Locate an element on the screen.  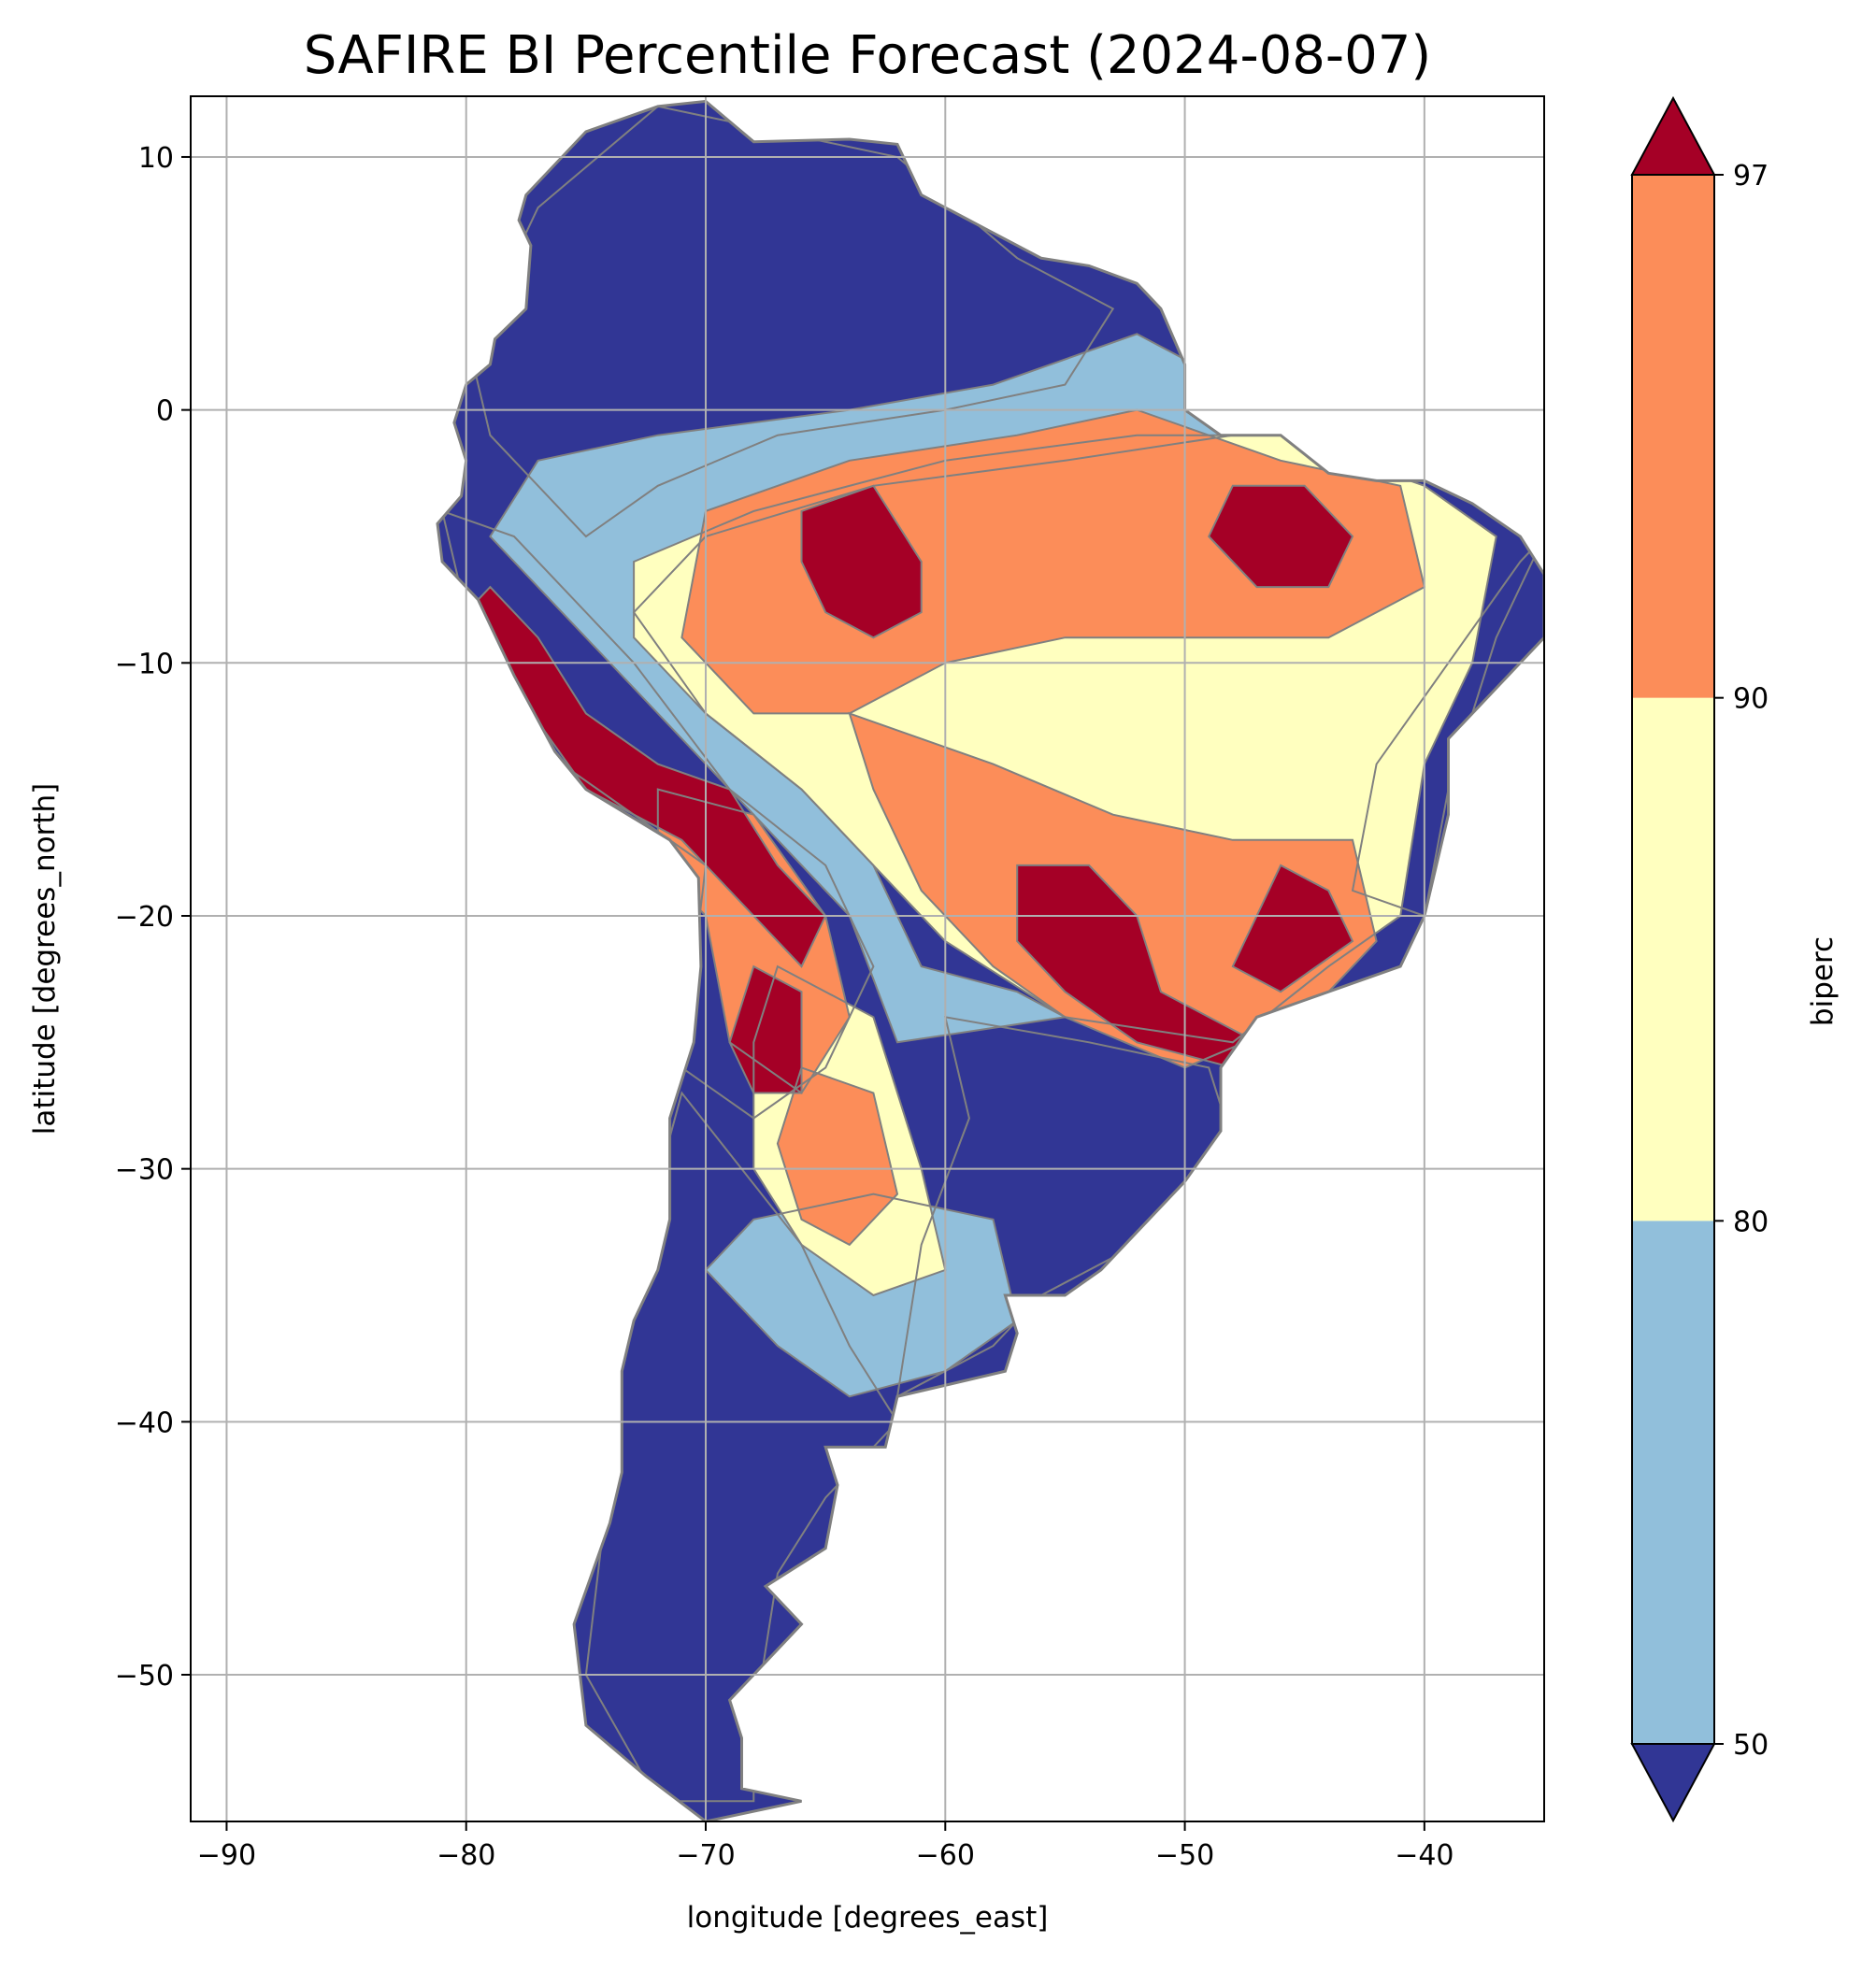
border-atlantic-east-coast is located at coordinates (1448, 727).